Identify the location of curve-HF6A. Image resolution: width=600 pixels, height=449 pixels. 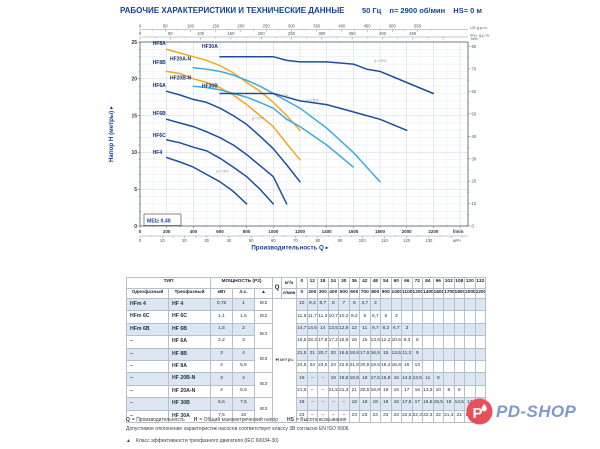
(233, 136).